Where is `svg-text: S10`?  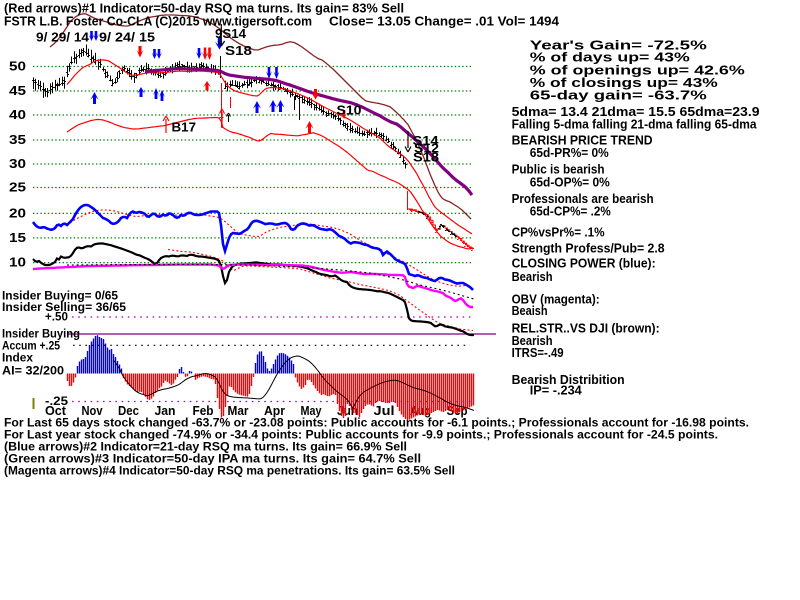
svg-text: S10 is located at coordinates (349, 110).